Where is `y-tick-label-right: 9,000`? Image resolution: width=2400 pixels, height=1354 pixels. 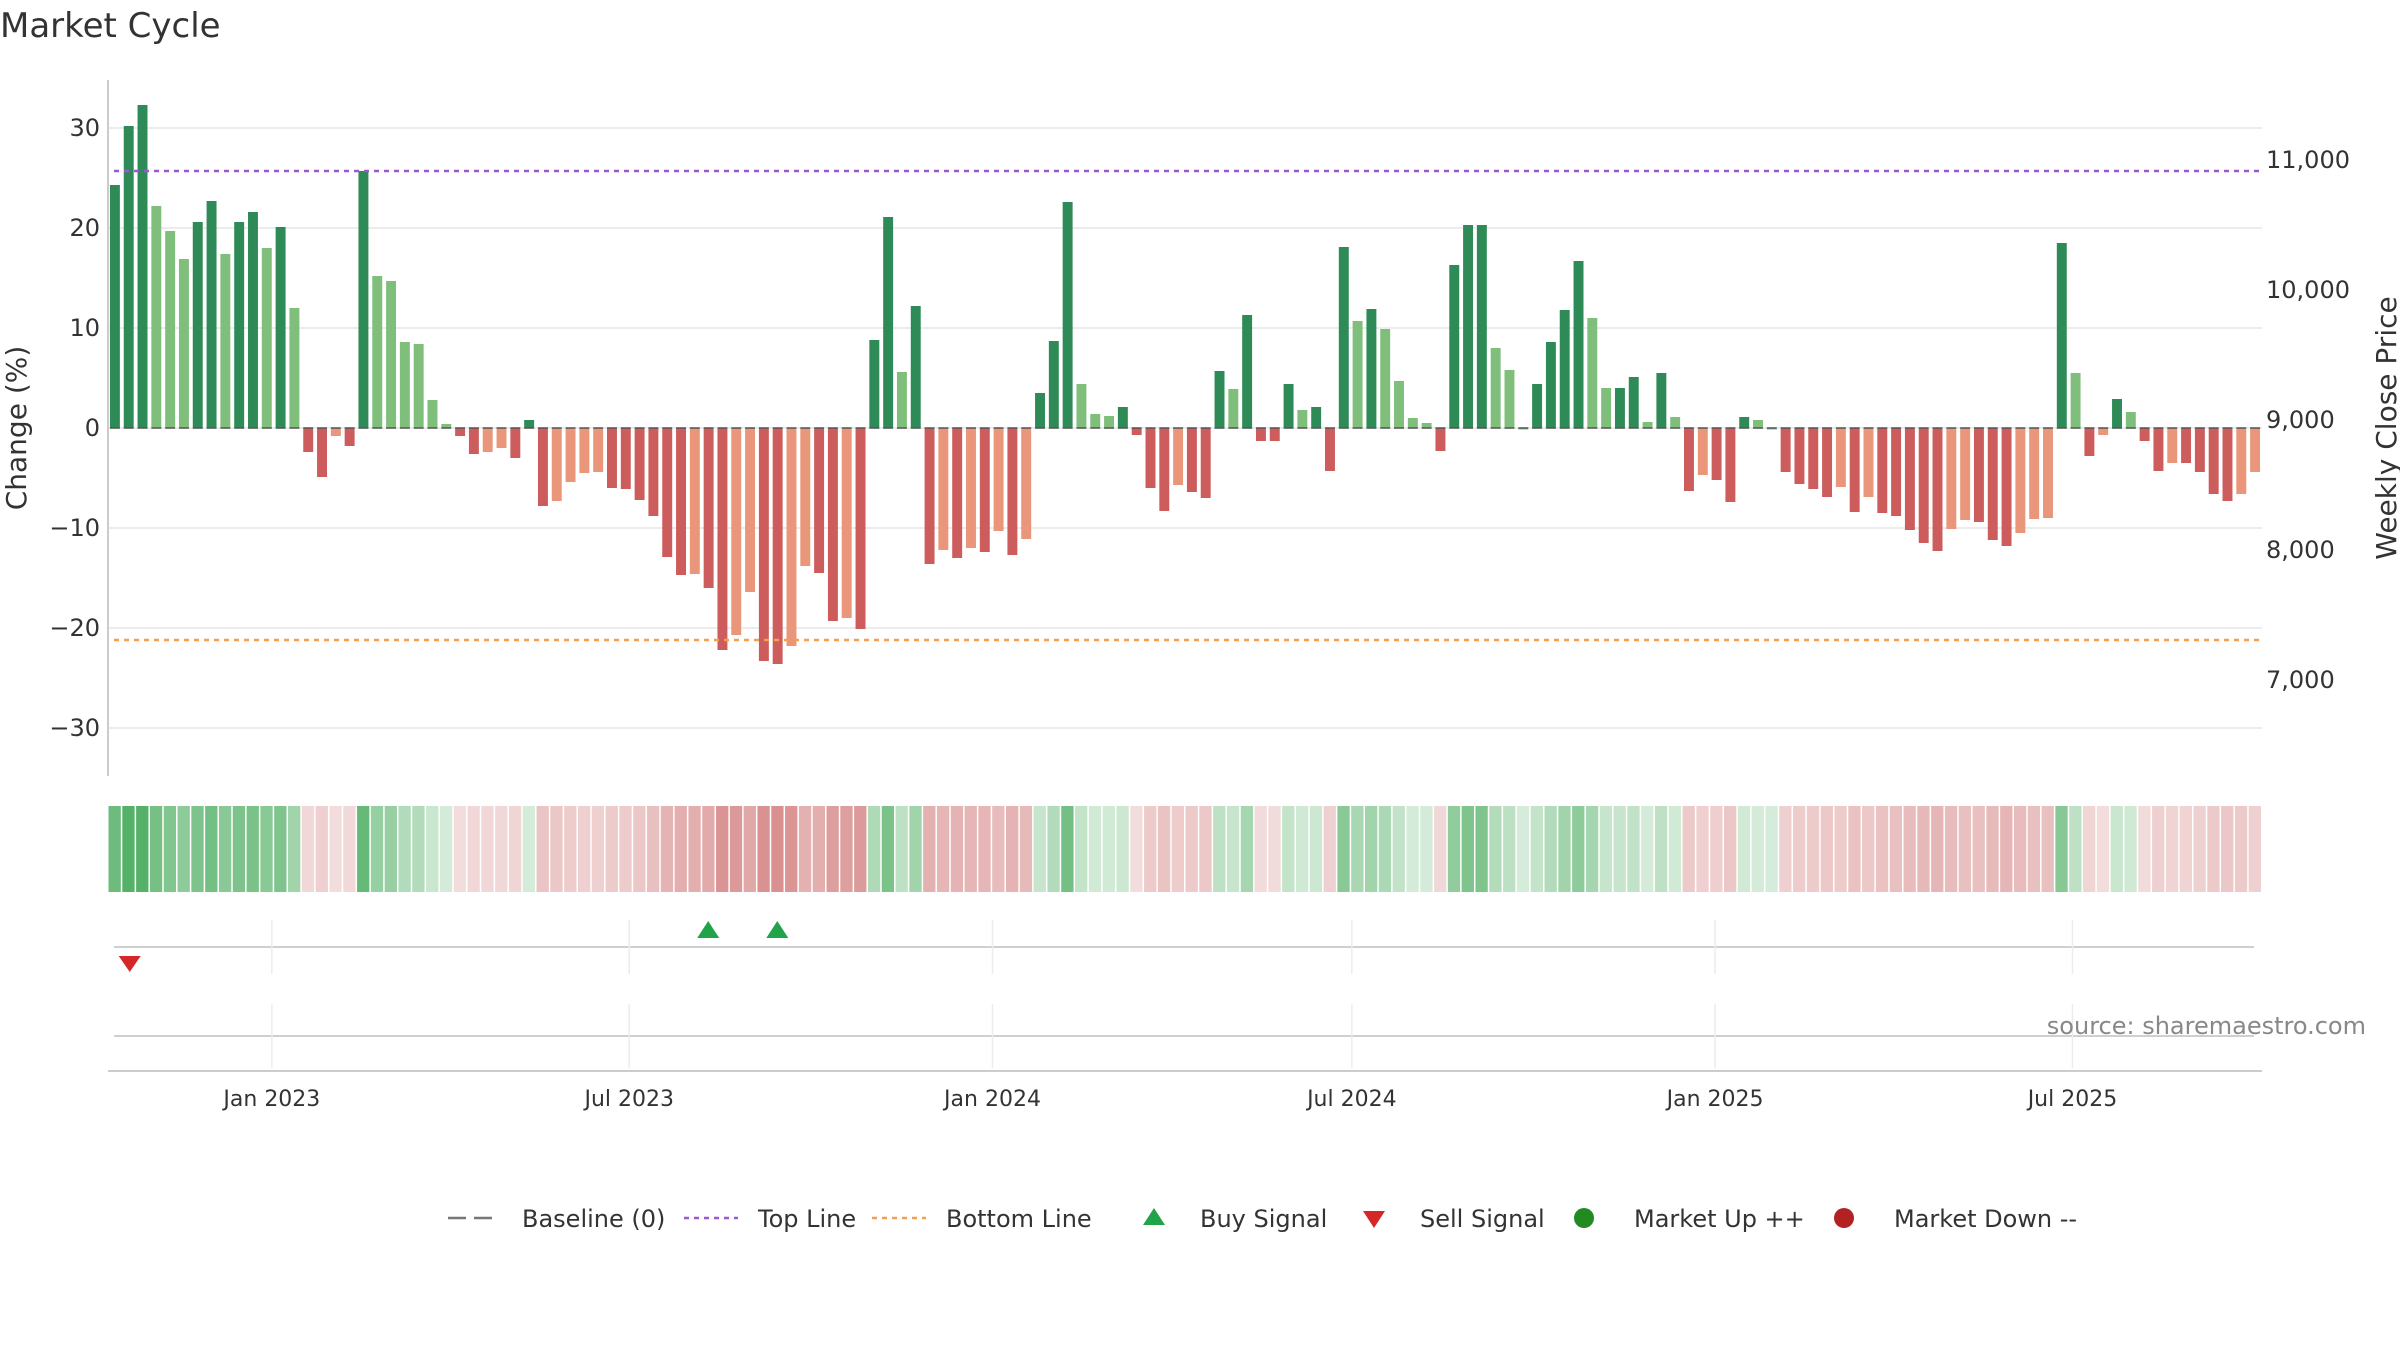 y-tick-label-right: 9,000 is located at coordinates (2300, 420).